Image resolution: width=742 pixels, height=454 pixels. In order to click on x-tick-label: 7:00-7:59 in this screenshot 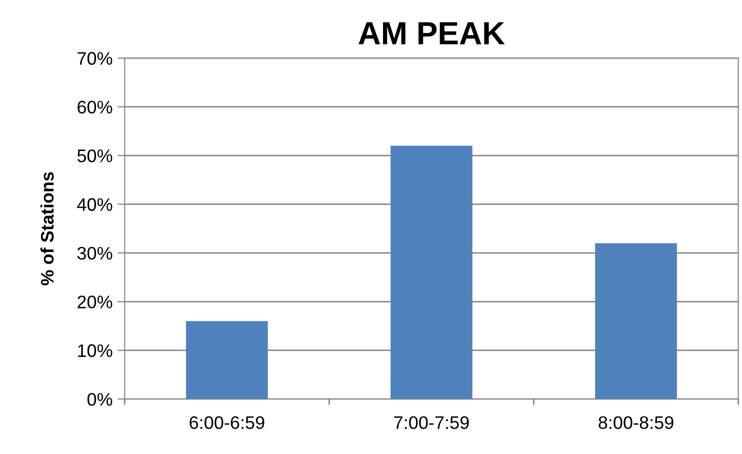, I will do `click(431, 422)`.